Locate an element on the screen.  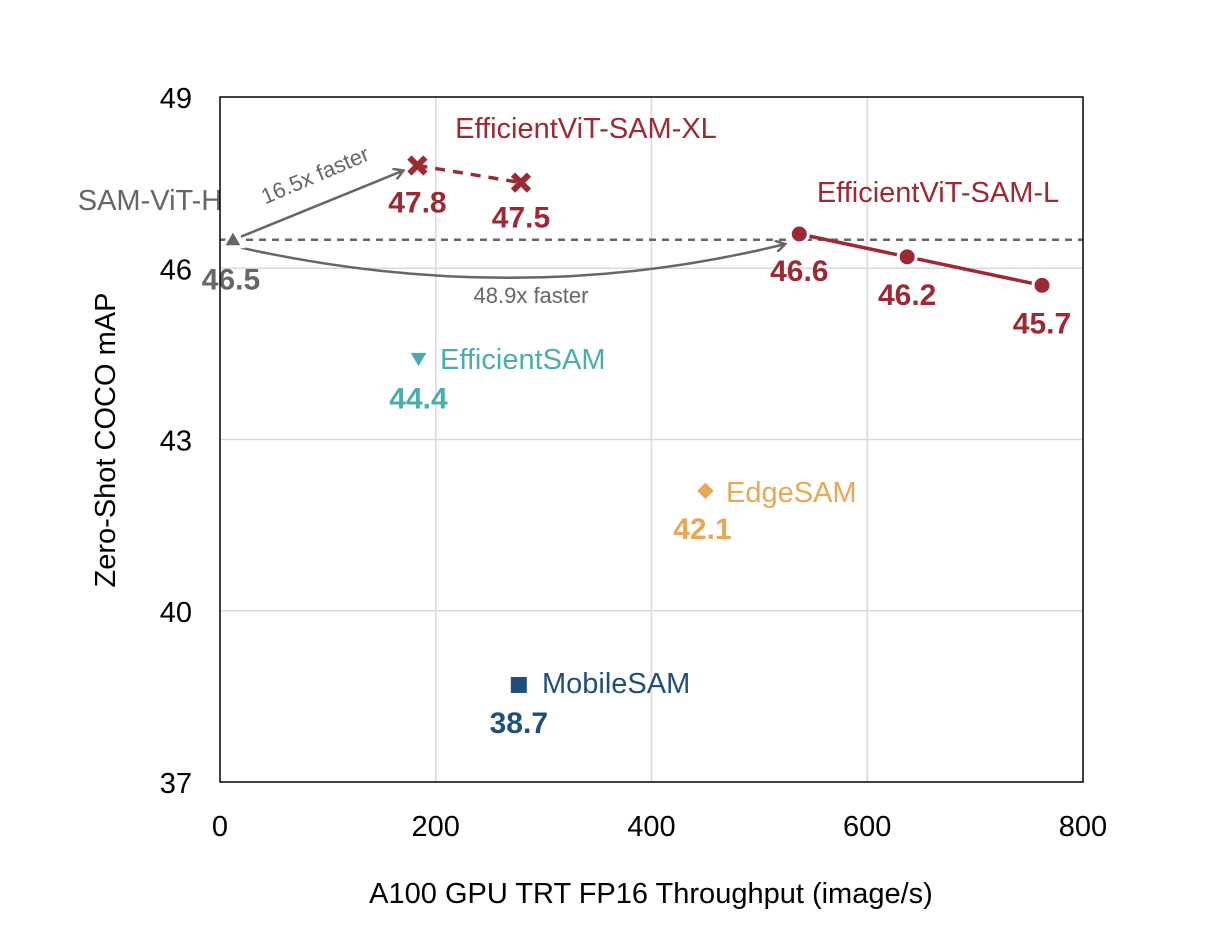
y-tick-label: 37 is located at coordinates (176, 784).